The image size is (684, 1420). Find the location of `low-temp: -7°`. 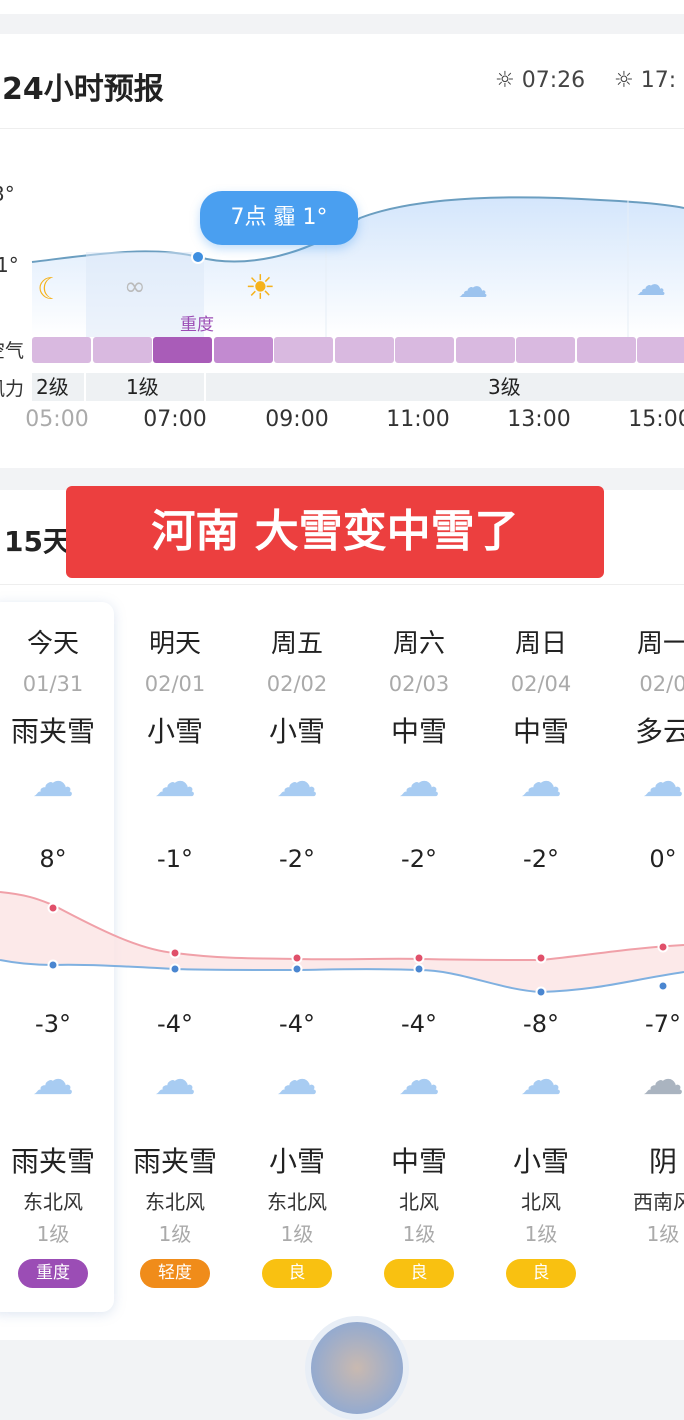

low-temp: -7° is located at coordinates (663, 1024).